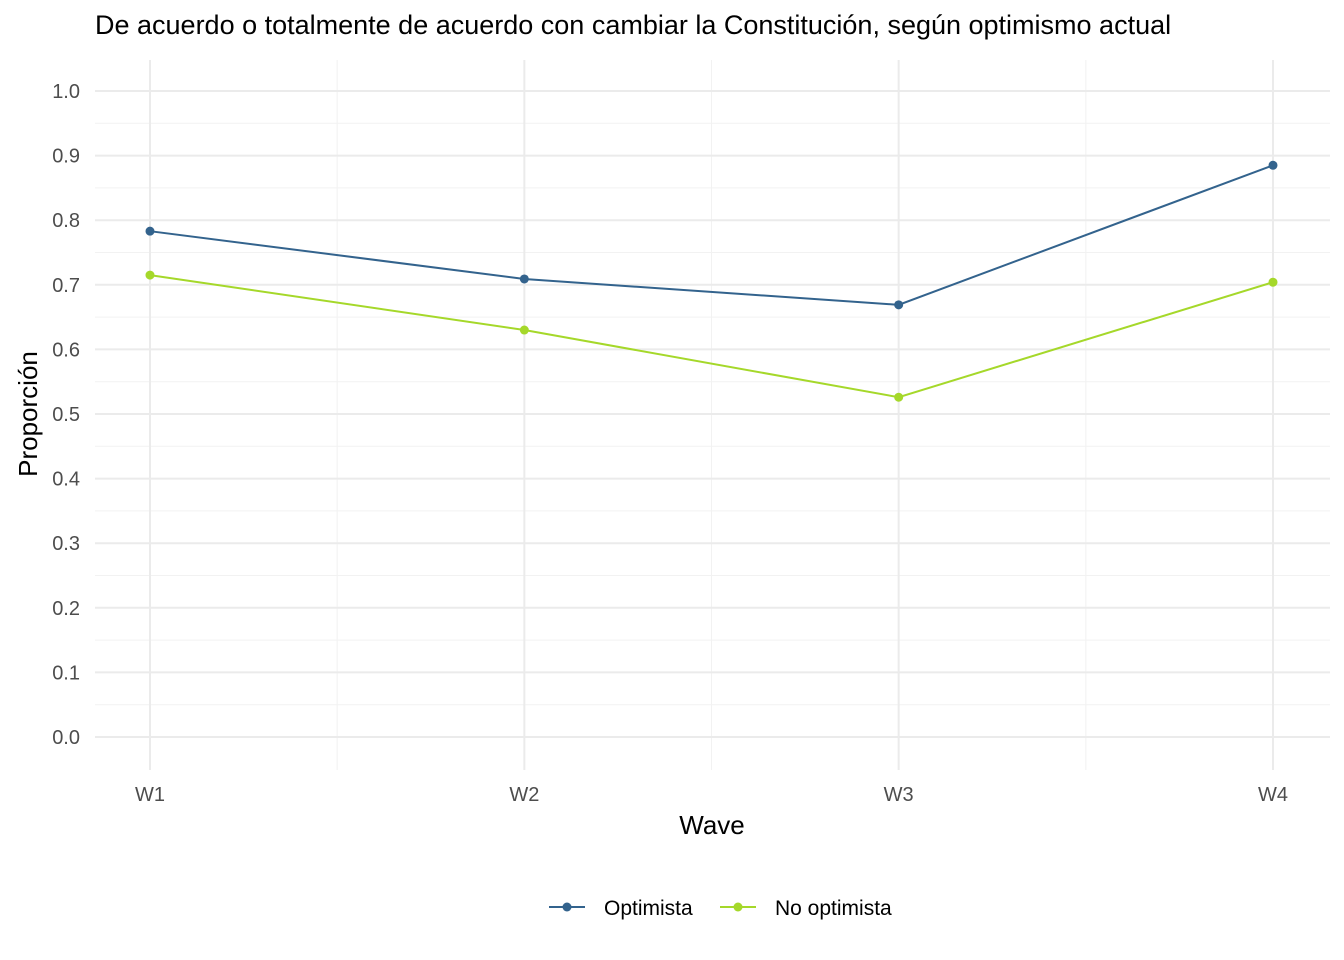 The image size is (1344, 960). I want to click on y-tick-label: 0.6, so click(66, 350).